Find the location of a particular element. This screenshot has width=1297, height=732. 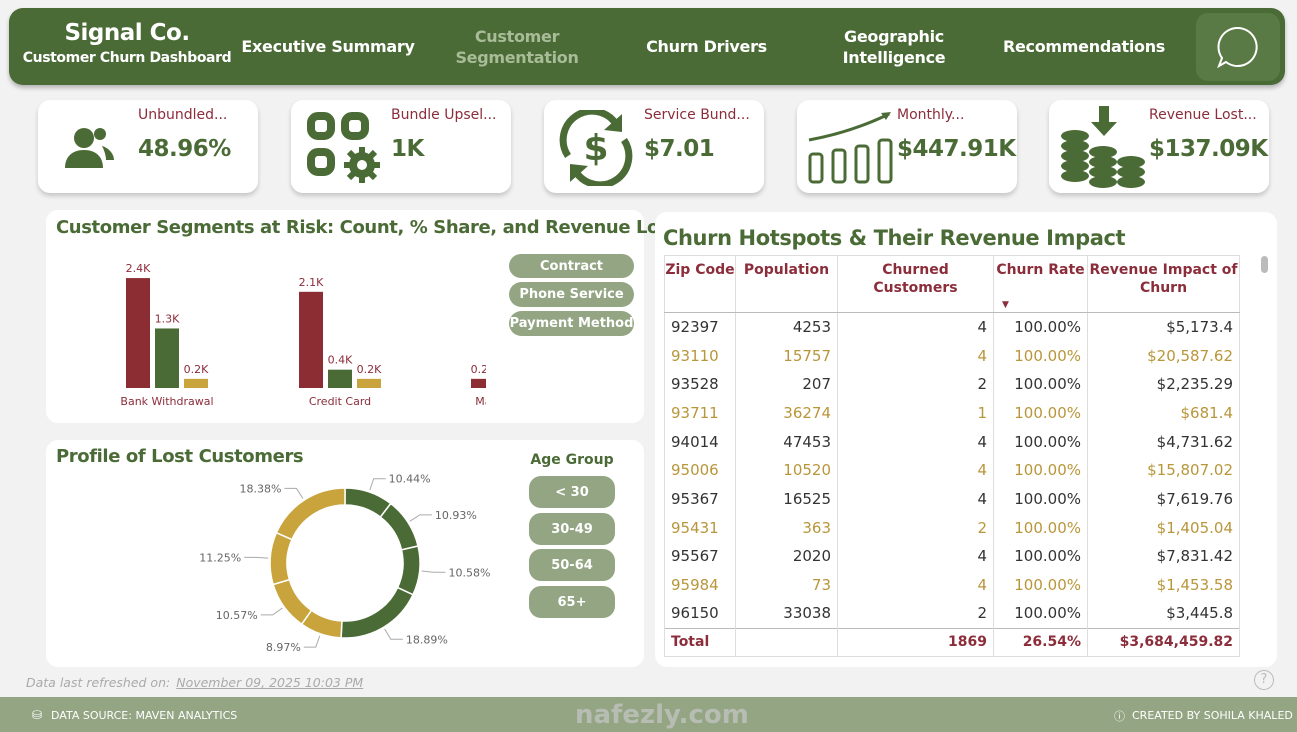

table-cell: $681.4 is located at coordinates (1163, 413).